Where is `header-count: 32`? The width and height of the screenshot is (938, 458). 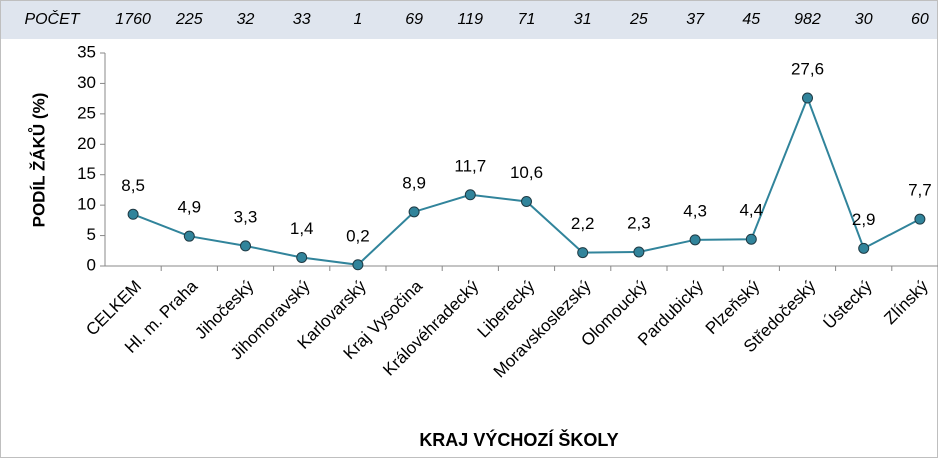
header-count: 32 is located at coordinates (246, 19).